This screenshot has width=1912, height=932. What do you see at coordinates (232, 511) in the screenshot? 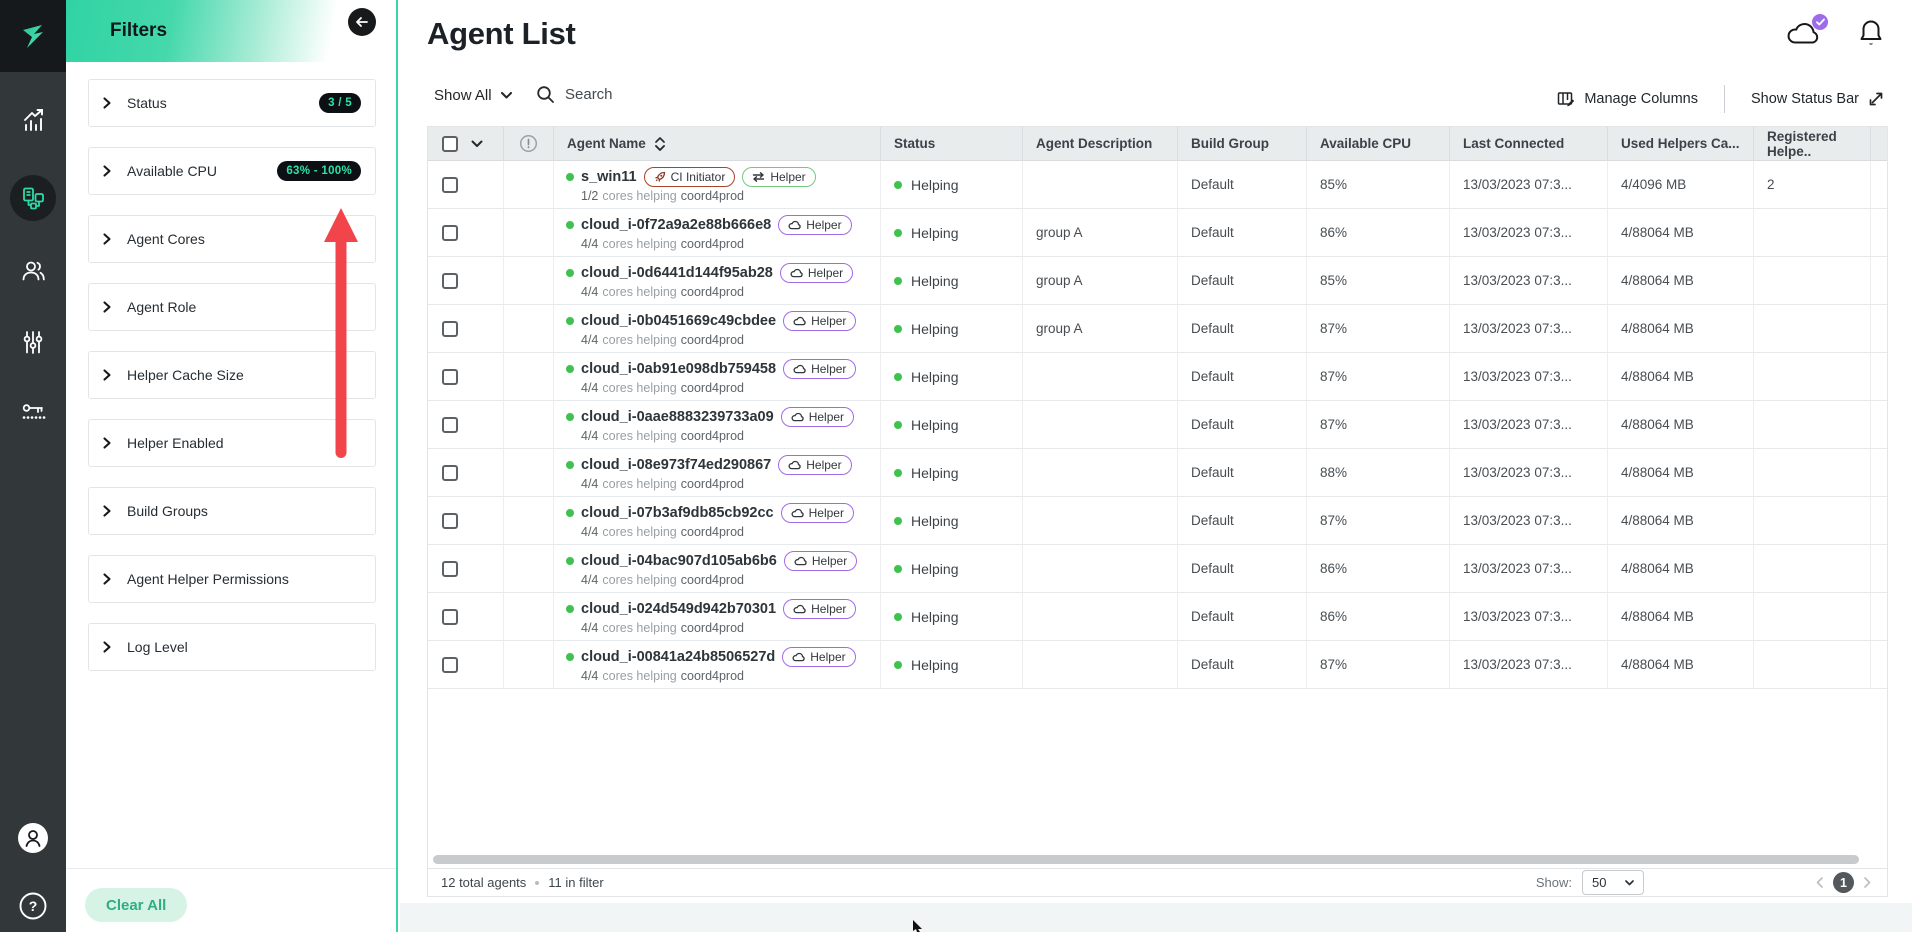
I see `filter-card: Build Groups` at bounding box center [232, 511].